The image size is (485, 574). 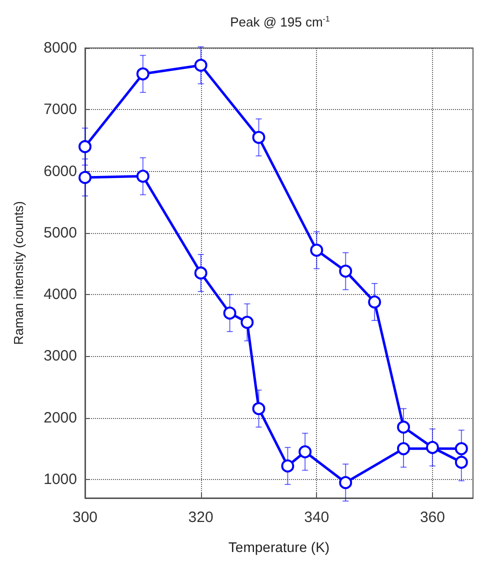 I want to click on y-tick-label: 6000, so click(x=60, y=171).